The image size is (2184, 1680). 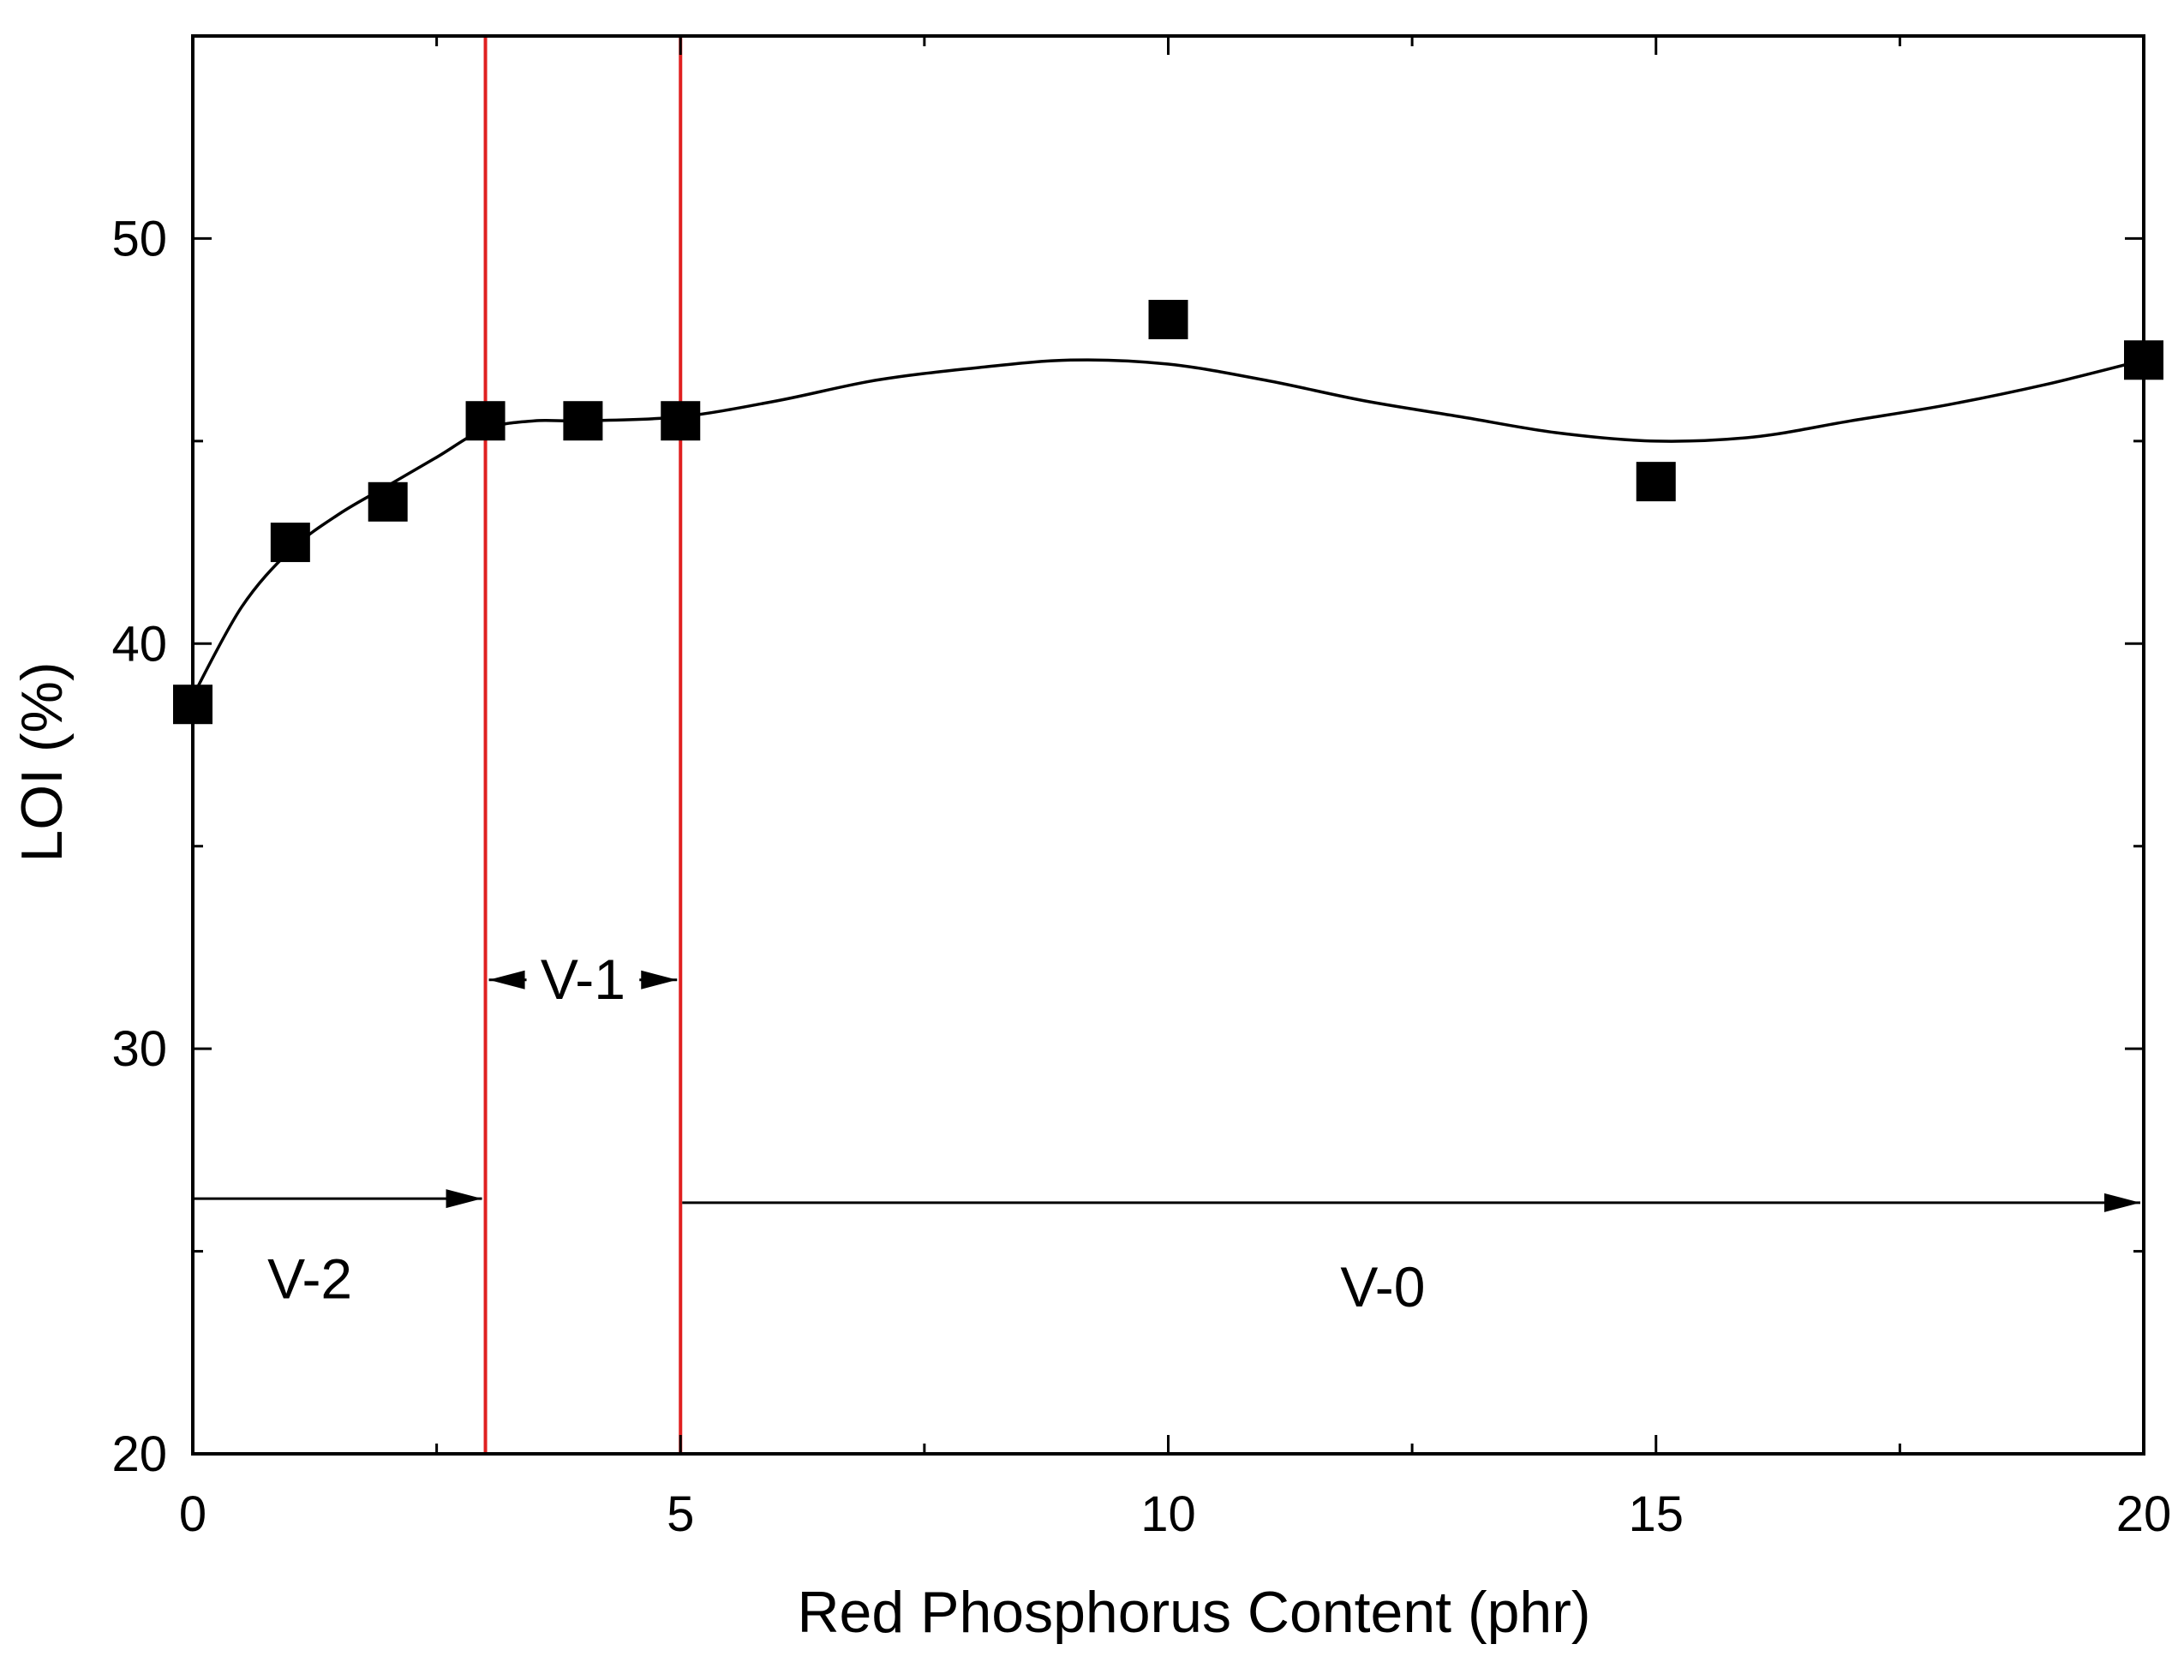 What do you see at coordinates (139, 1049) in the screenshot?
I see `y-tick-label: 30` at bounding box center [139, 1049].